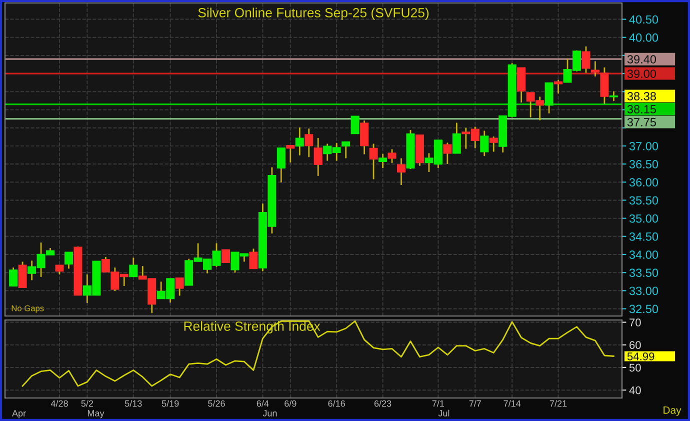 The image size is (690, 421). Describe the element at coordinates (262, 403) in the screenshot. I see `x-tick-label: 6/4` at that location.